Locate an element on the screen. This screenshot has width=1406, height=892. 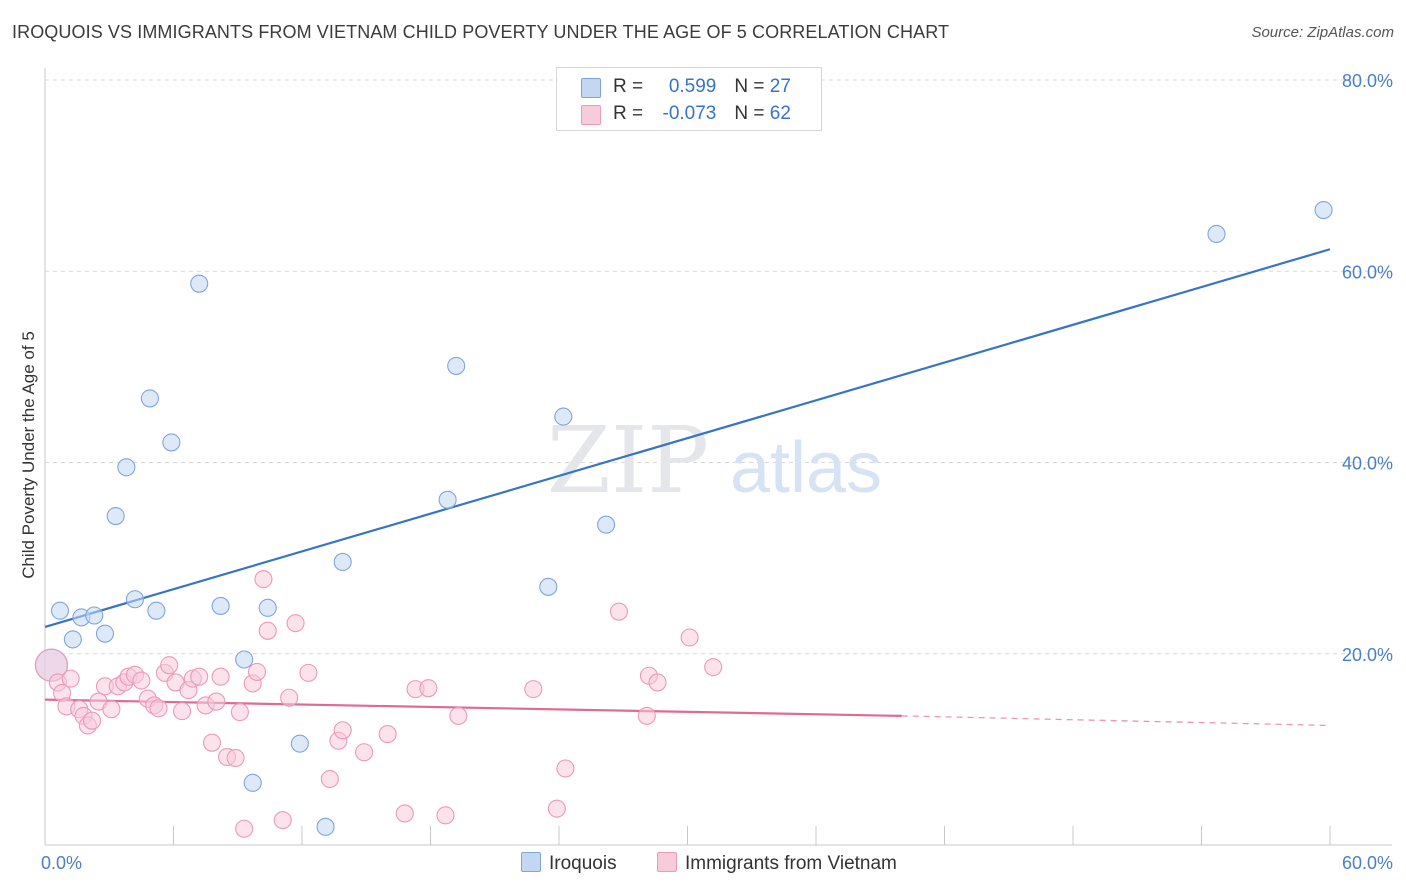
y-tick-label: 60.0% is located at coordinates (1367, 272).